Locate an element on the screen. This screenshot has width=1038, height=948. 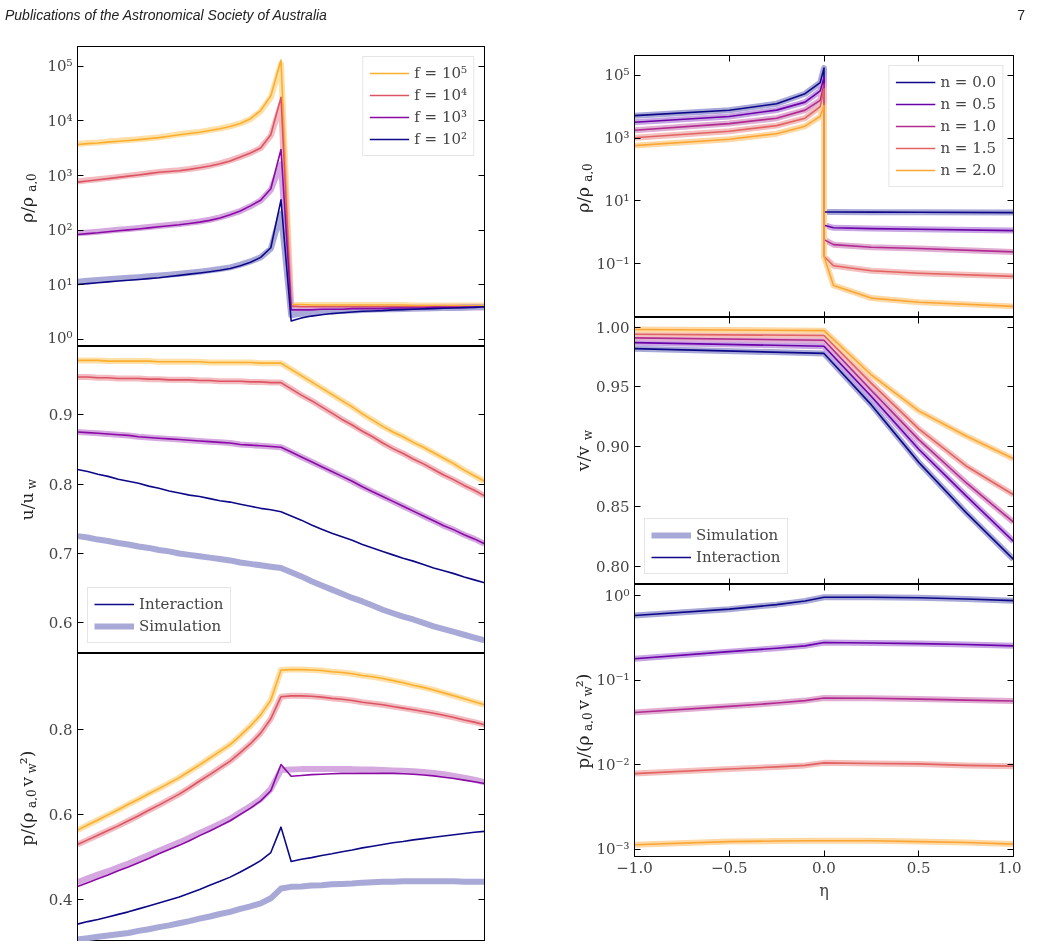
y-tick-label: 0.95 is located at coordinates (613, 387).